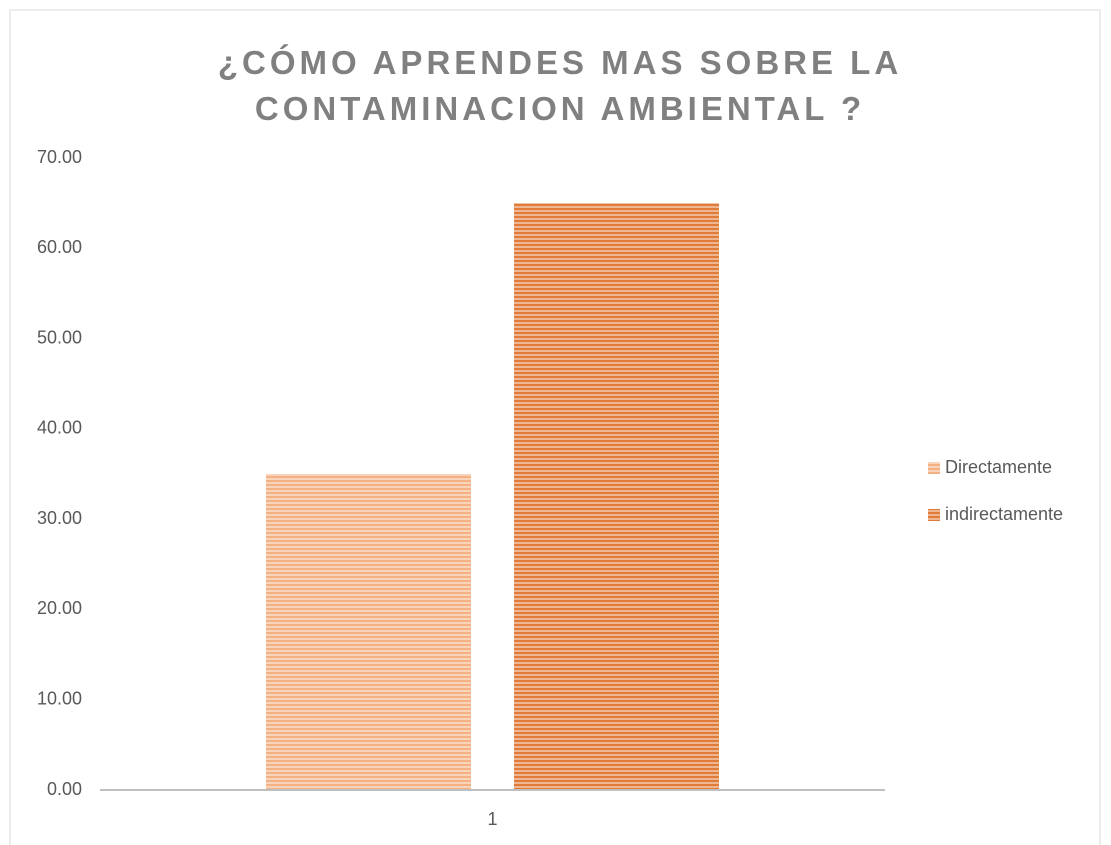  Describe the element at coordinates (1004, 514) in the screenshot. I see `legend-label: indirectamente` at that location.